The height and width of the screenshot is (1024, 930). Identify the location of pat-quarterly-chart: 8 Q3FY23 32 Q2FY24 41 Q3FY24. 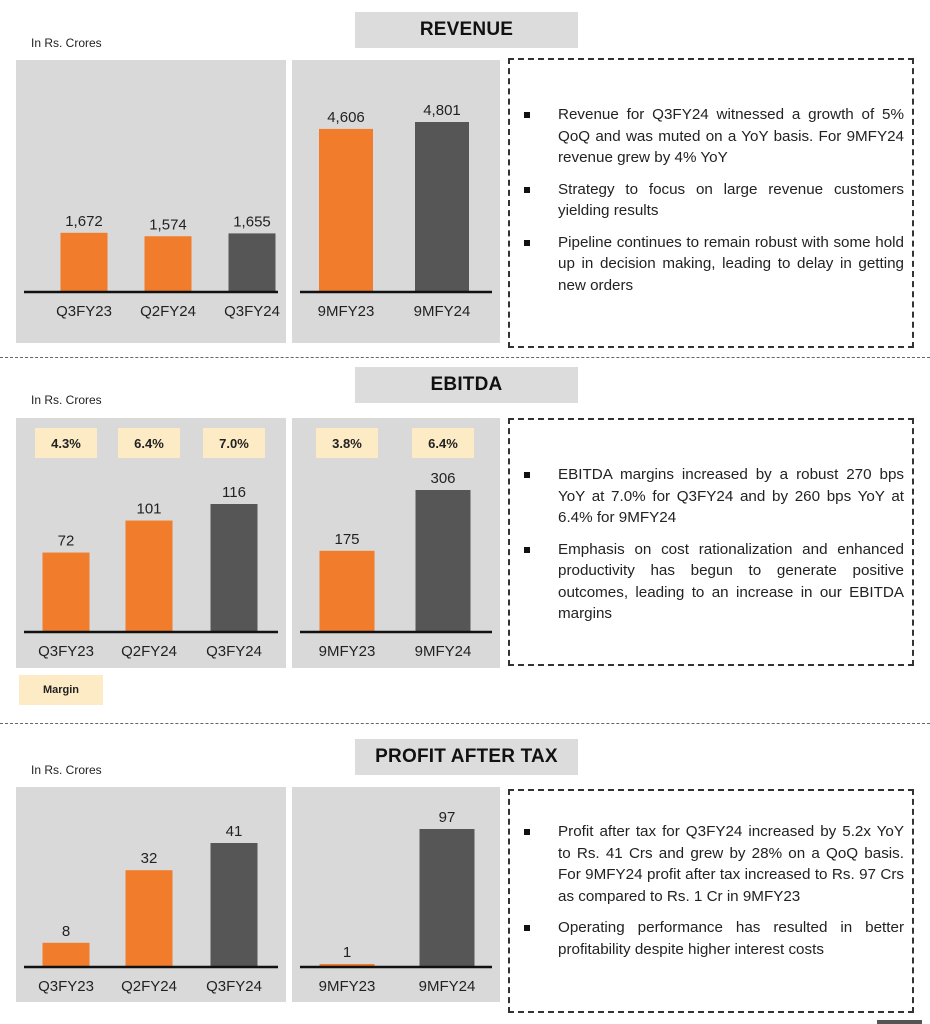
(151, 894).